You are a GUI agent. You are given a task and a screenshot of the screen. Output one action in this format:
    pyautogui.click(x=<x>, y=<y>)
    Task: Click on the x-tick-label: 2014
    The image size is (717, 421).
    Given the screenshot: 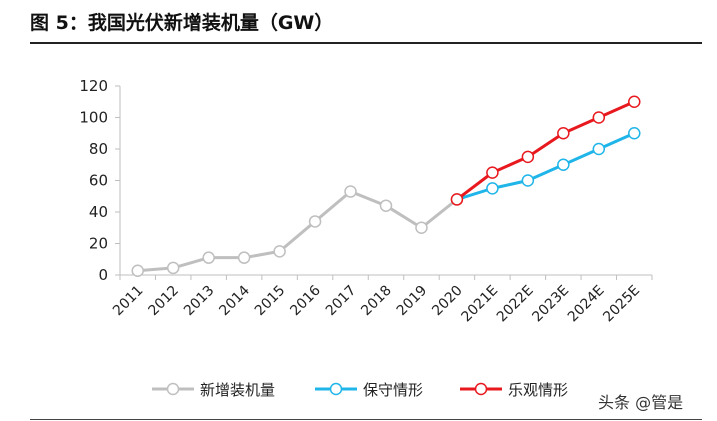 What is the action you would take?
    pyautogui.click(x=234, y=300)
    